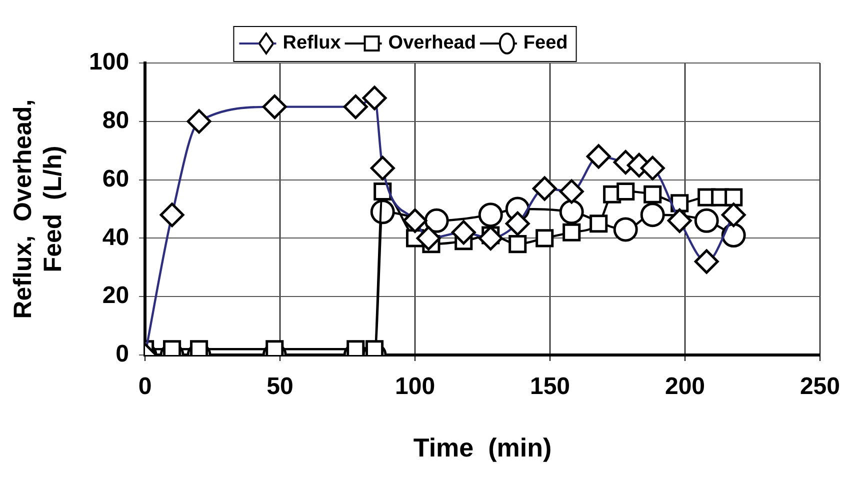  I want to click on x-tick-label: 200, so click(685, 386).